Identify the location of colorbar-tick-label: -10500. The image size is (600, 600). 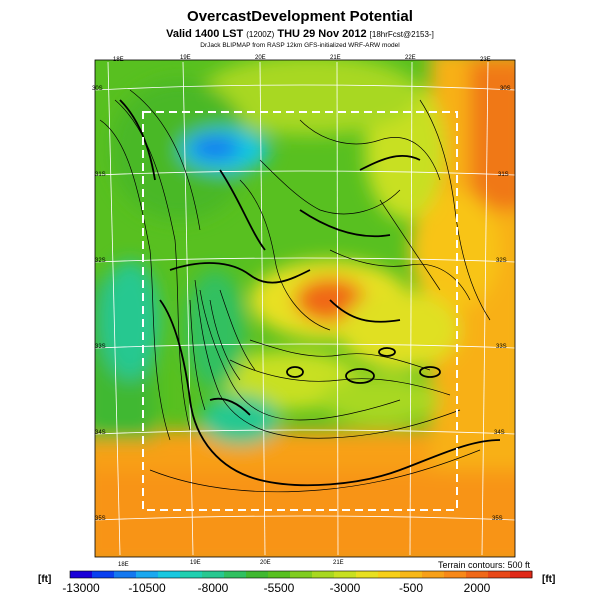
(147, 588).